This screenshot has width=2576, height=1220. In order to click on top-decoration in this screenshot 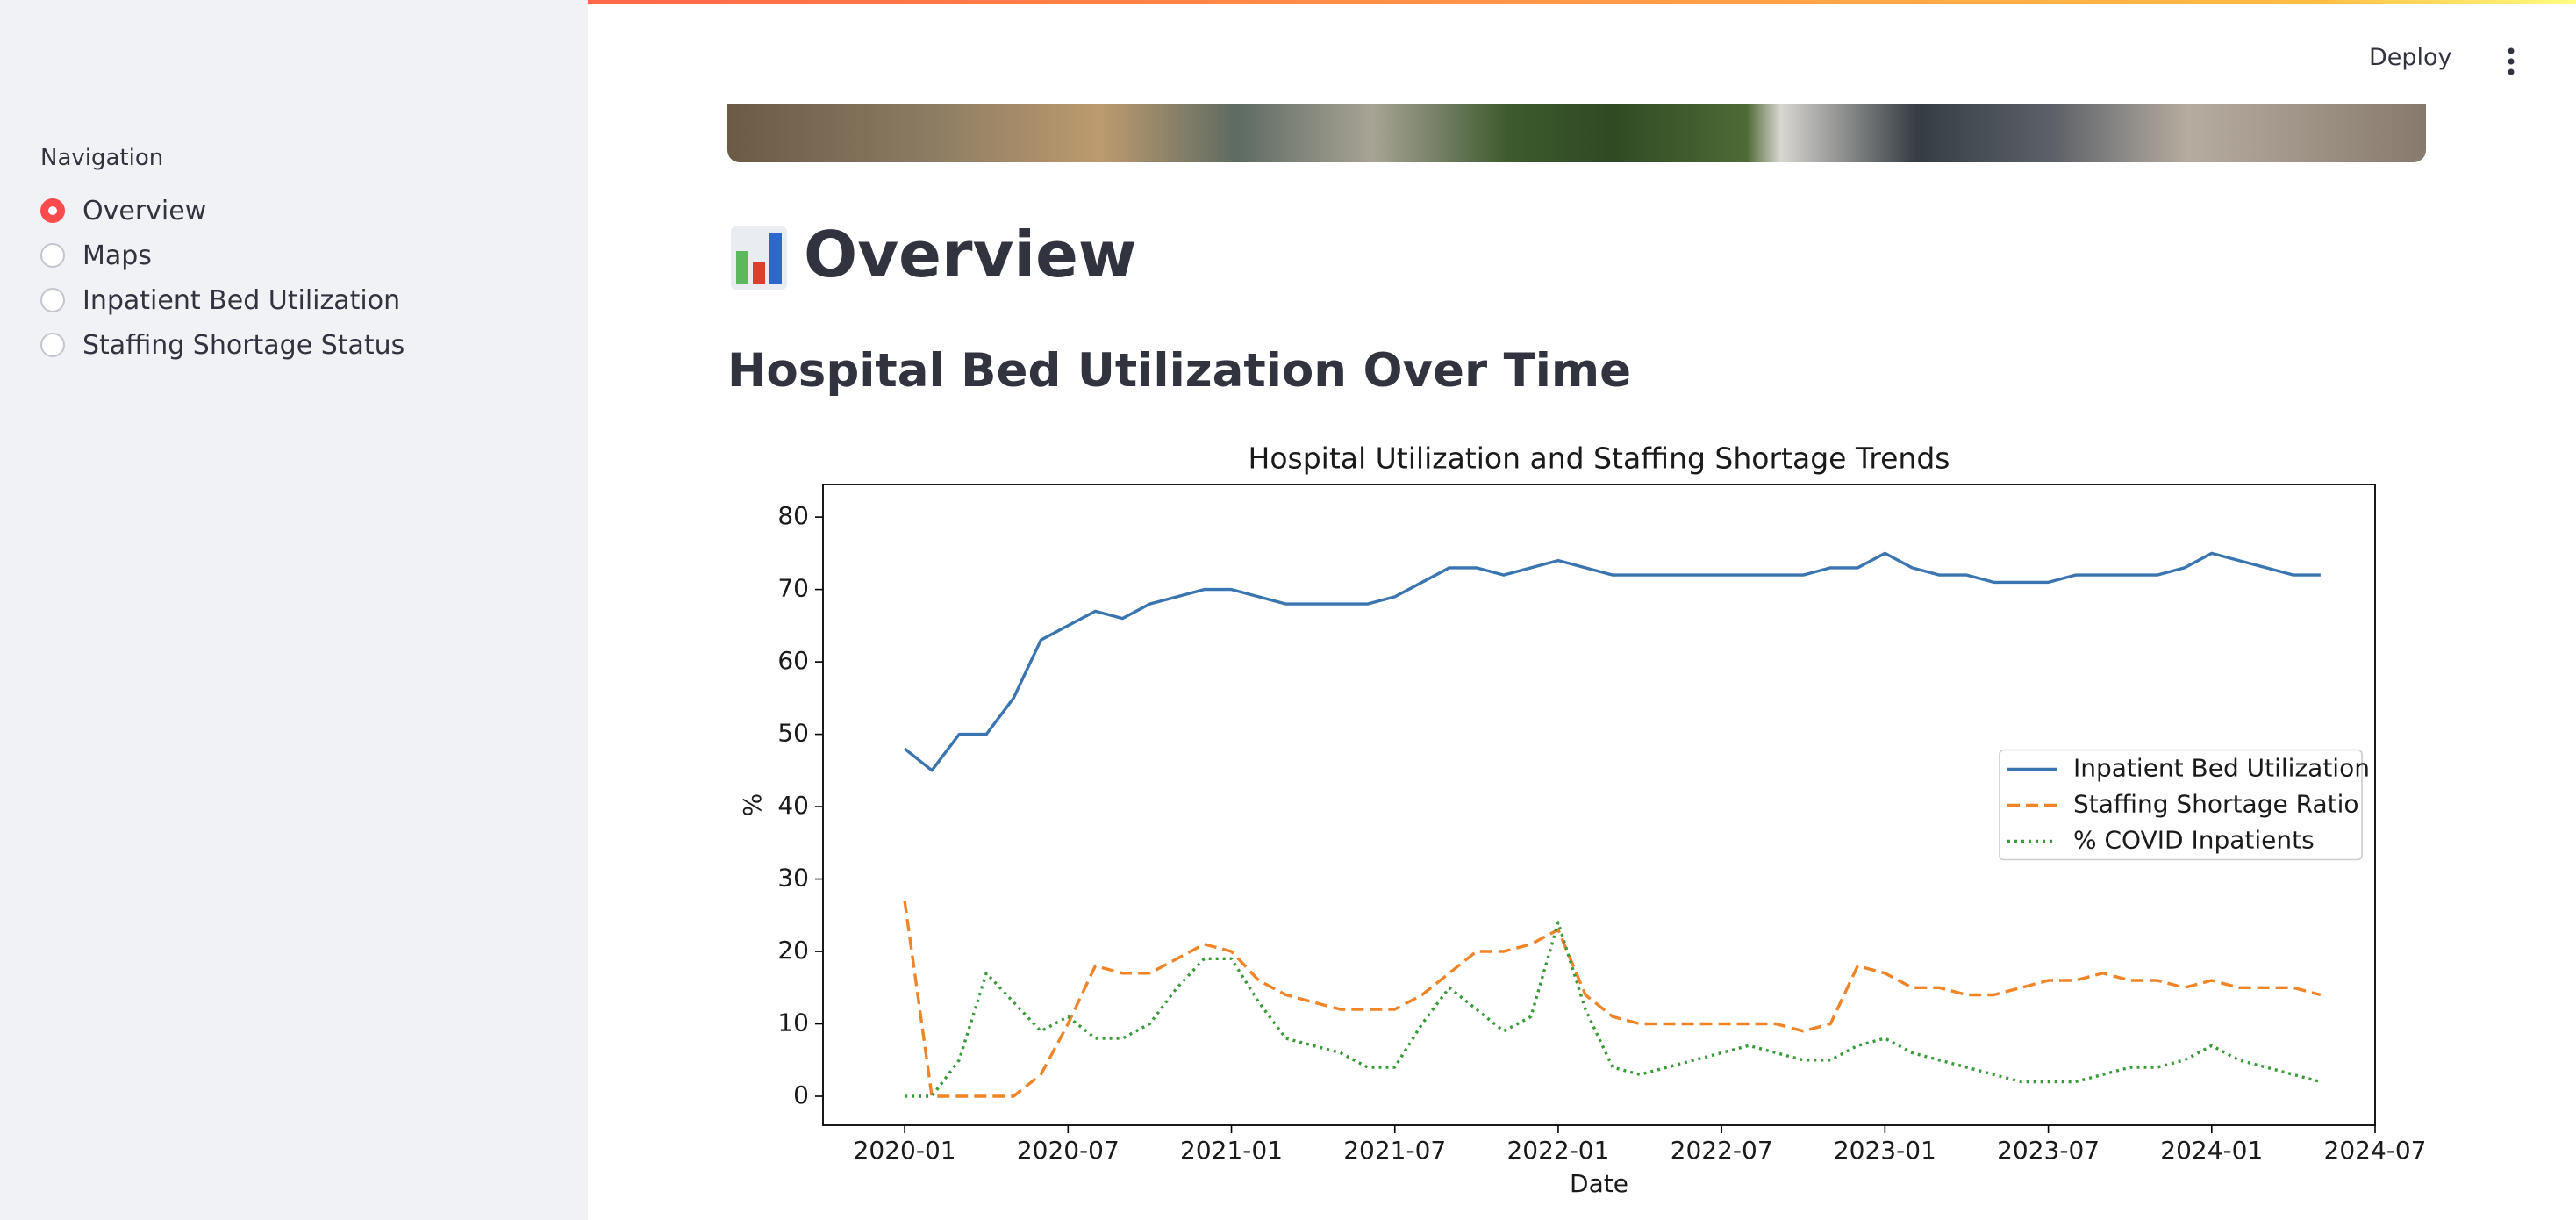, I will do `click(1288, 2)`.